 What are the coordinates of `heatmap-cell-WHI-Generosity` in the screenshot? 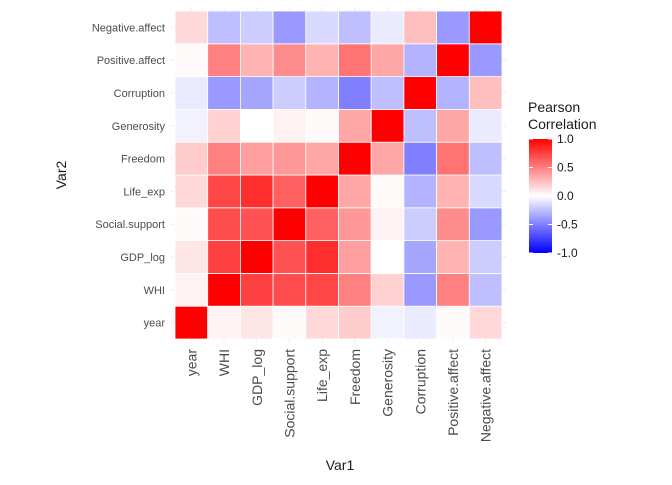 It's located at (224, 126).